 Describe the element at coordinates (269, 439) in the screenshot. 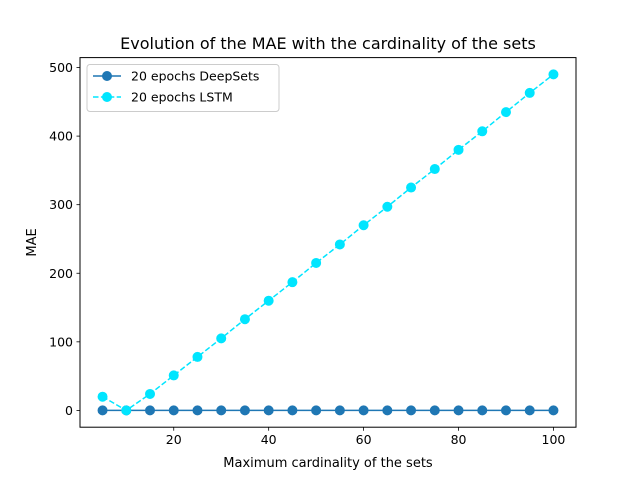

I see `x-tick-label: 40` at that location.